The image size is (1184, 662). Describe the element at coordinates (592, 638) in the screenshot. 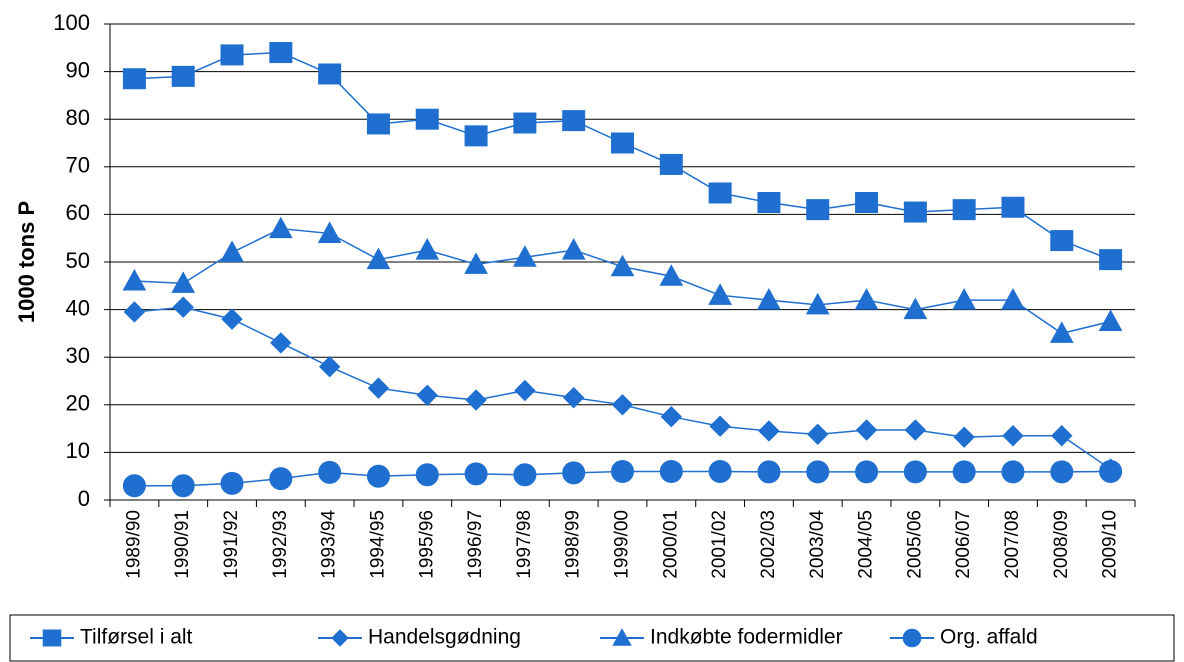

I see `legend-box` at that location.